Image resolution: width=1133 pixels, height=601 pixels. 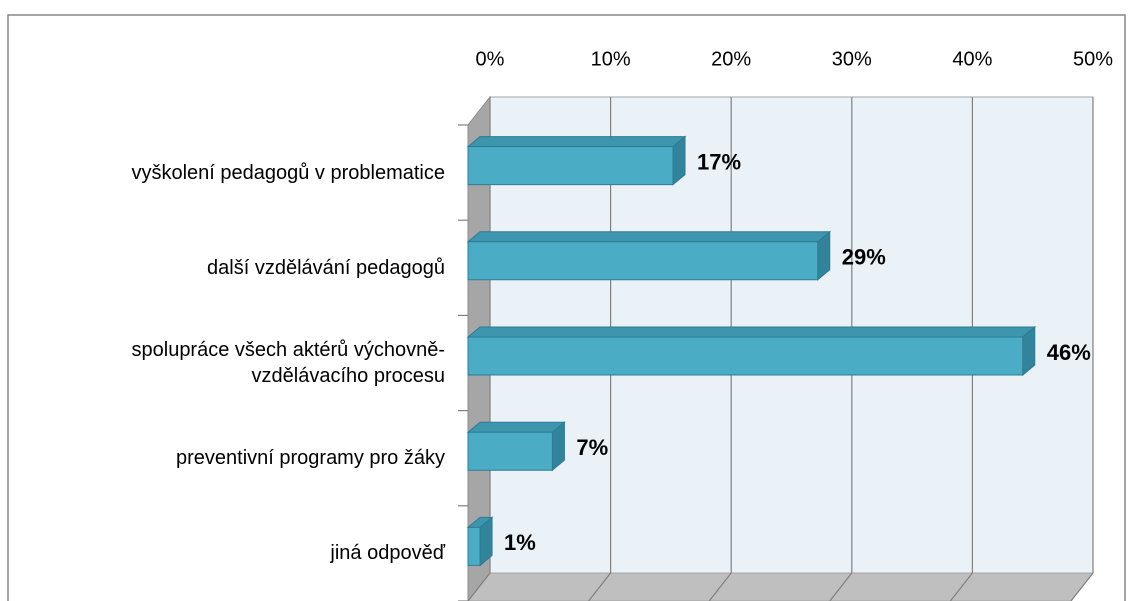 What do you see at coordinates (490, 59) in the screenshot?
I see `x-tick-label: 0%` at bounding box center [490, 59].